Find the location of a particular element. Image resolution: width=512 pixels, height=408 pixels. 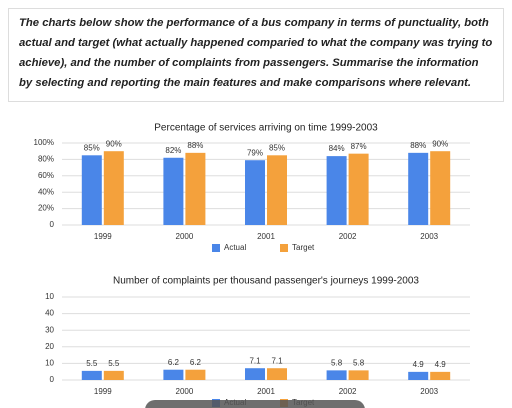

value-label: 79% is located at coordinates (255, 152).